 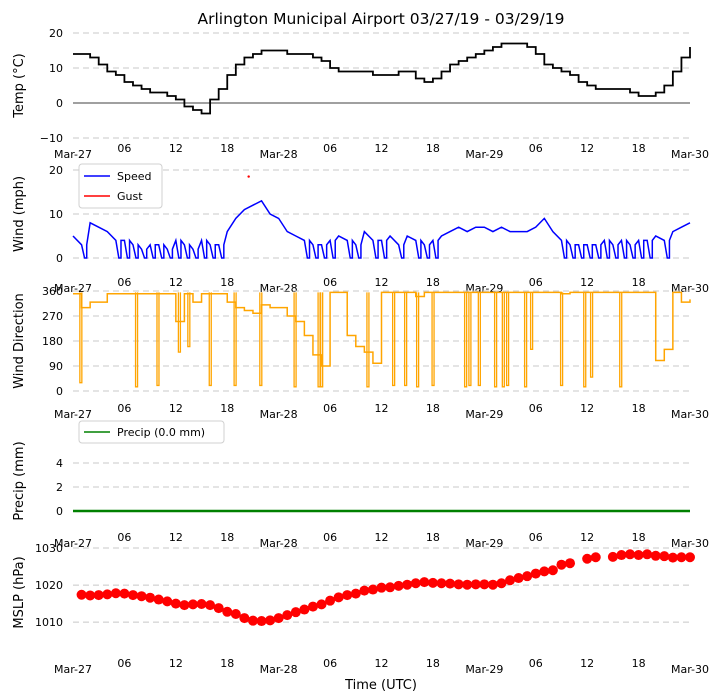 I want to click on y-axis-label: Wind (mph), so click(x=19, y=214).